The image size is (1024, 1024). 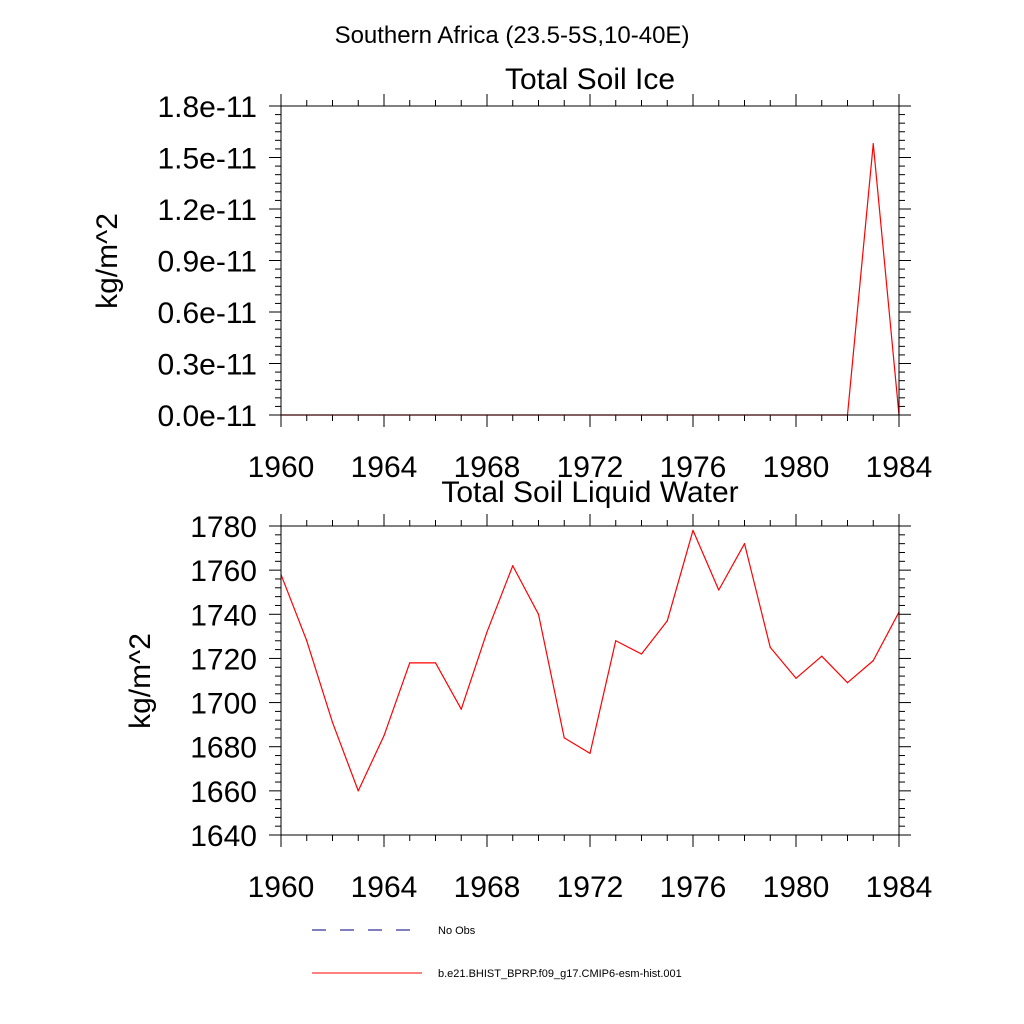 I want to click on y-tick-label: 1.5e-11, so click(x=207, y=159).